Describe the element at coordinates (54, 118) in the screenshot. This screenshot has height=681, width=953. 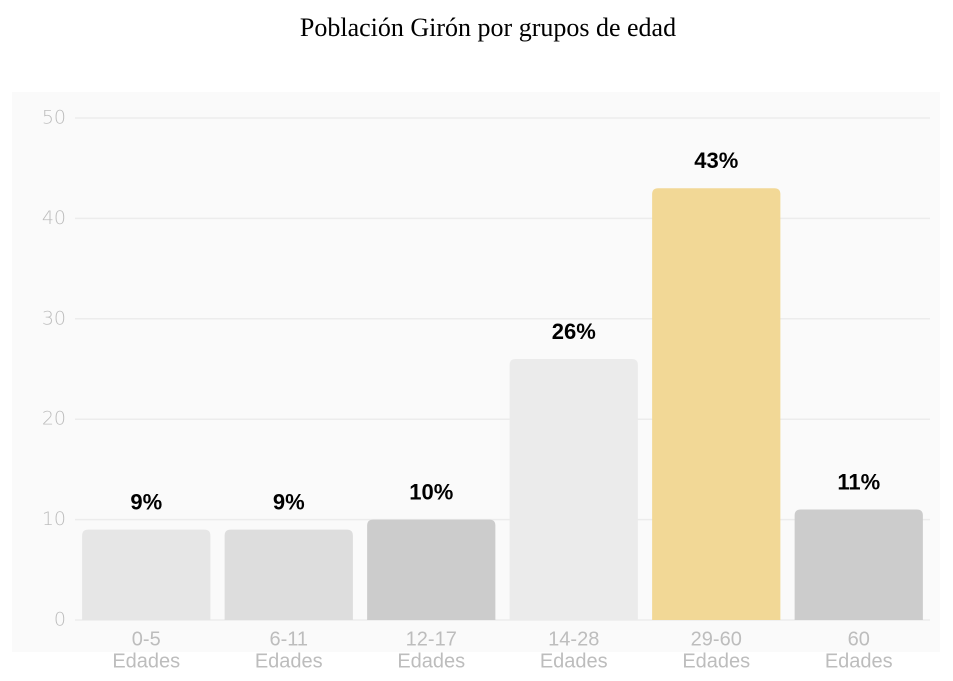
I see `y-tick-label: 50` at that location.